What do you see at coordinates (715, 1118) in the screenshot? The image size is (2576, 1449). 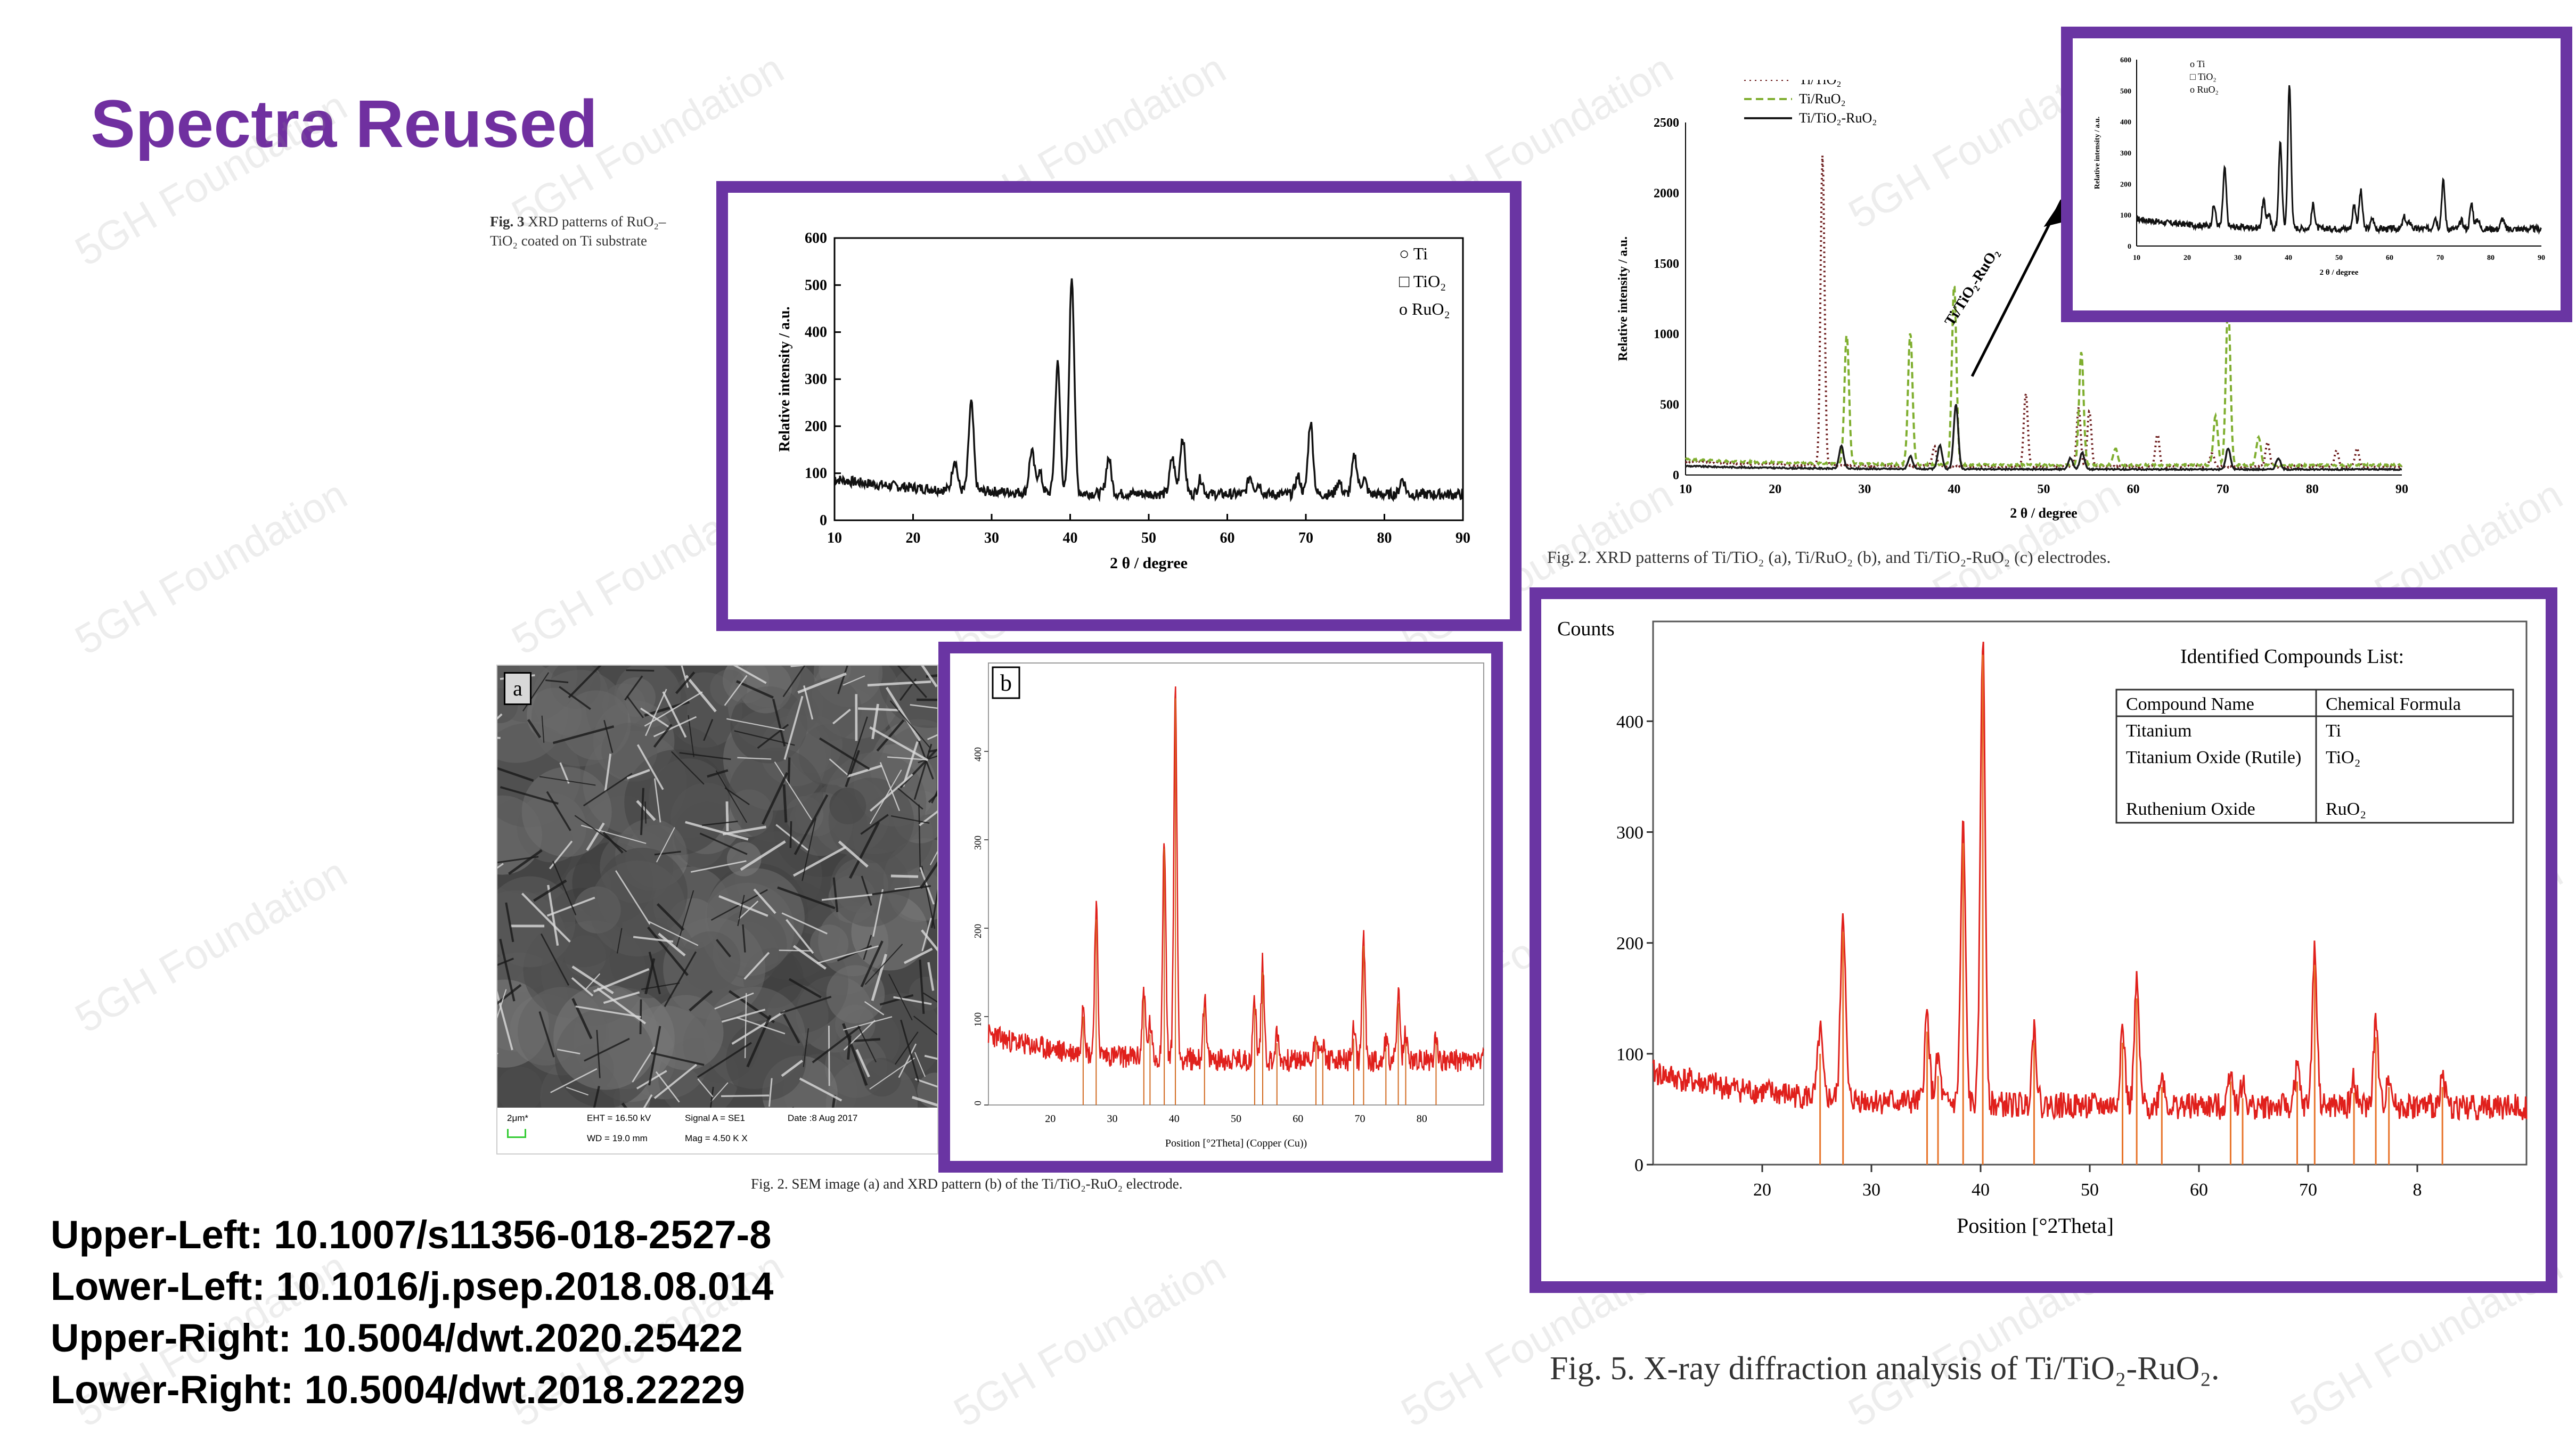 I see `sem-signal: Signal A = SE1` at bounding box center [715, 1118].